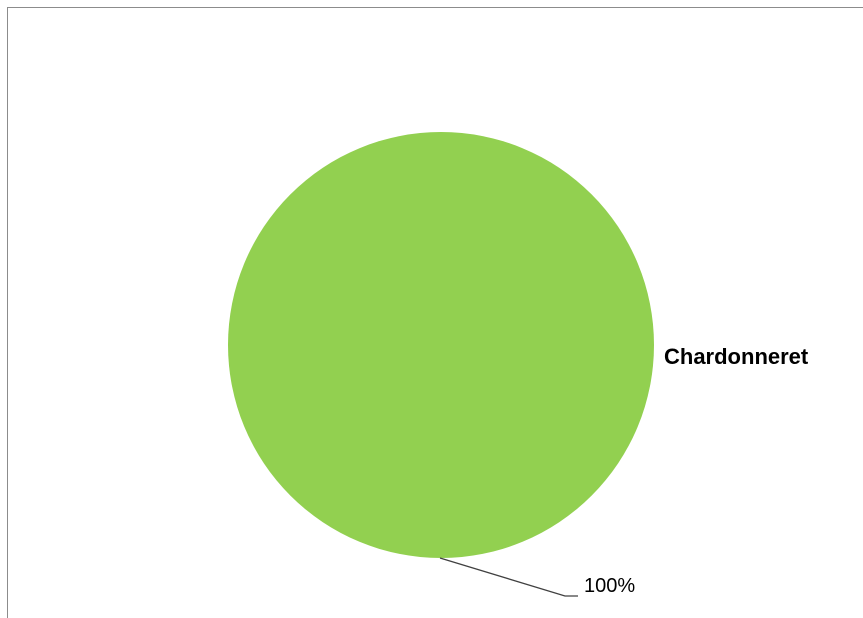 This screenshot has width=863, height=618. I want to click on slice-category-label: Chardonneret, so click(736, 356).